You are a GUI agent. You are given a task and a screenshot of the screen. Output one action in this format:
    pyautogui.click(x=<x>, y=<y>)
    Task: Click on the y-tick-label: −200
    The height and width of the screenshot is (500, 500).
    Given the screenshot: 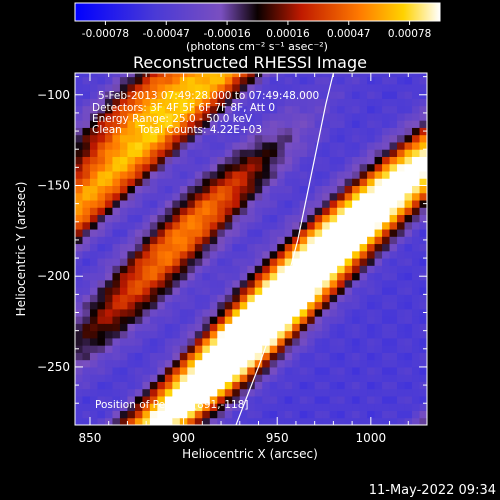 What is the action you would take?
    pyautogui.click(x=53, y=276)
    